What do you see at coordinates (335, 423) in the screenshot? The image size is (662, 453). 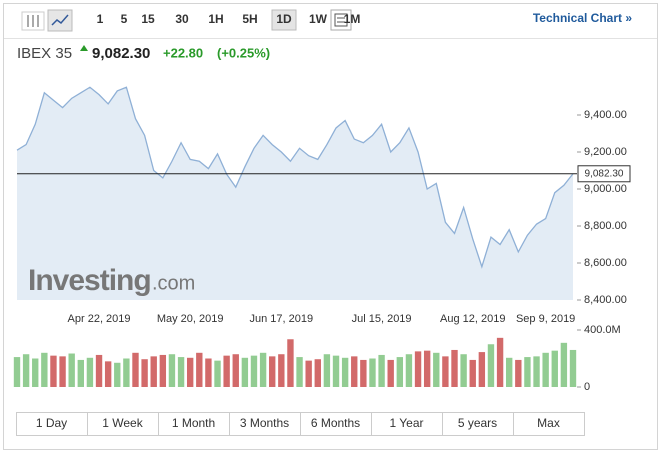 I see `range-label: 6 Months` at bounding box center [335, 423].